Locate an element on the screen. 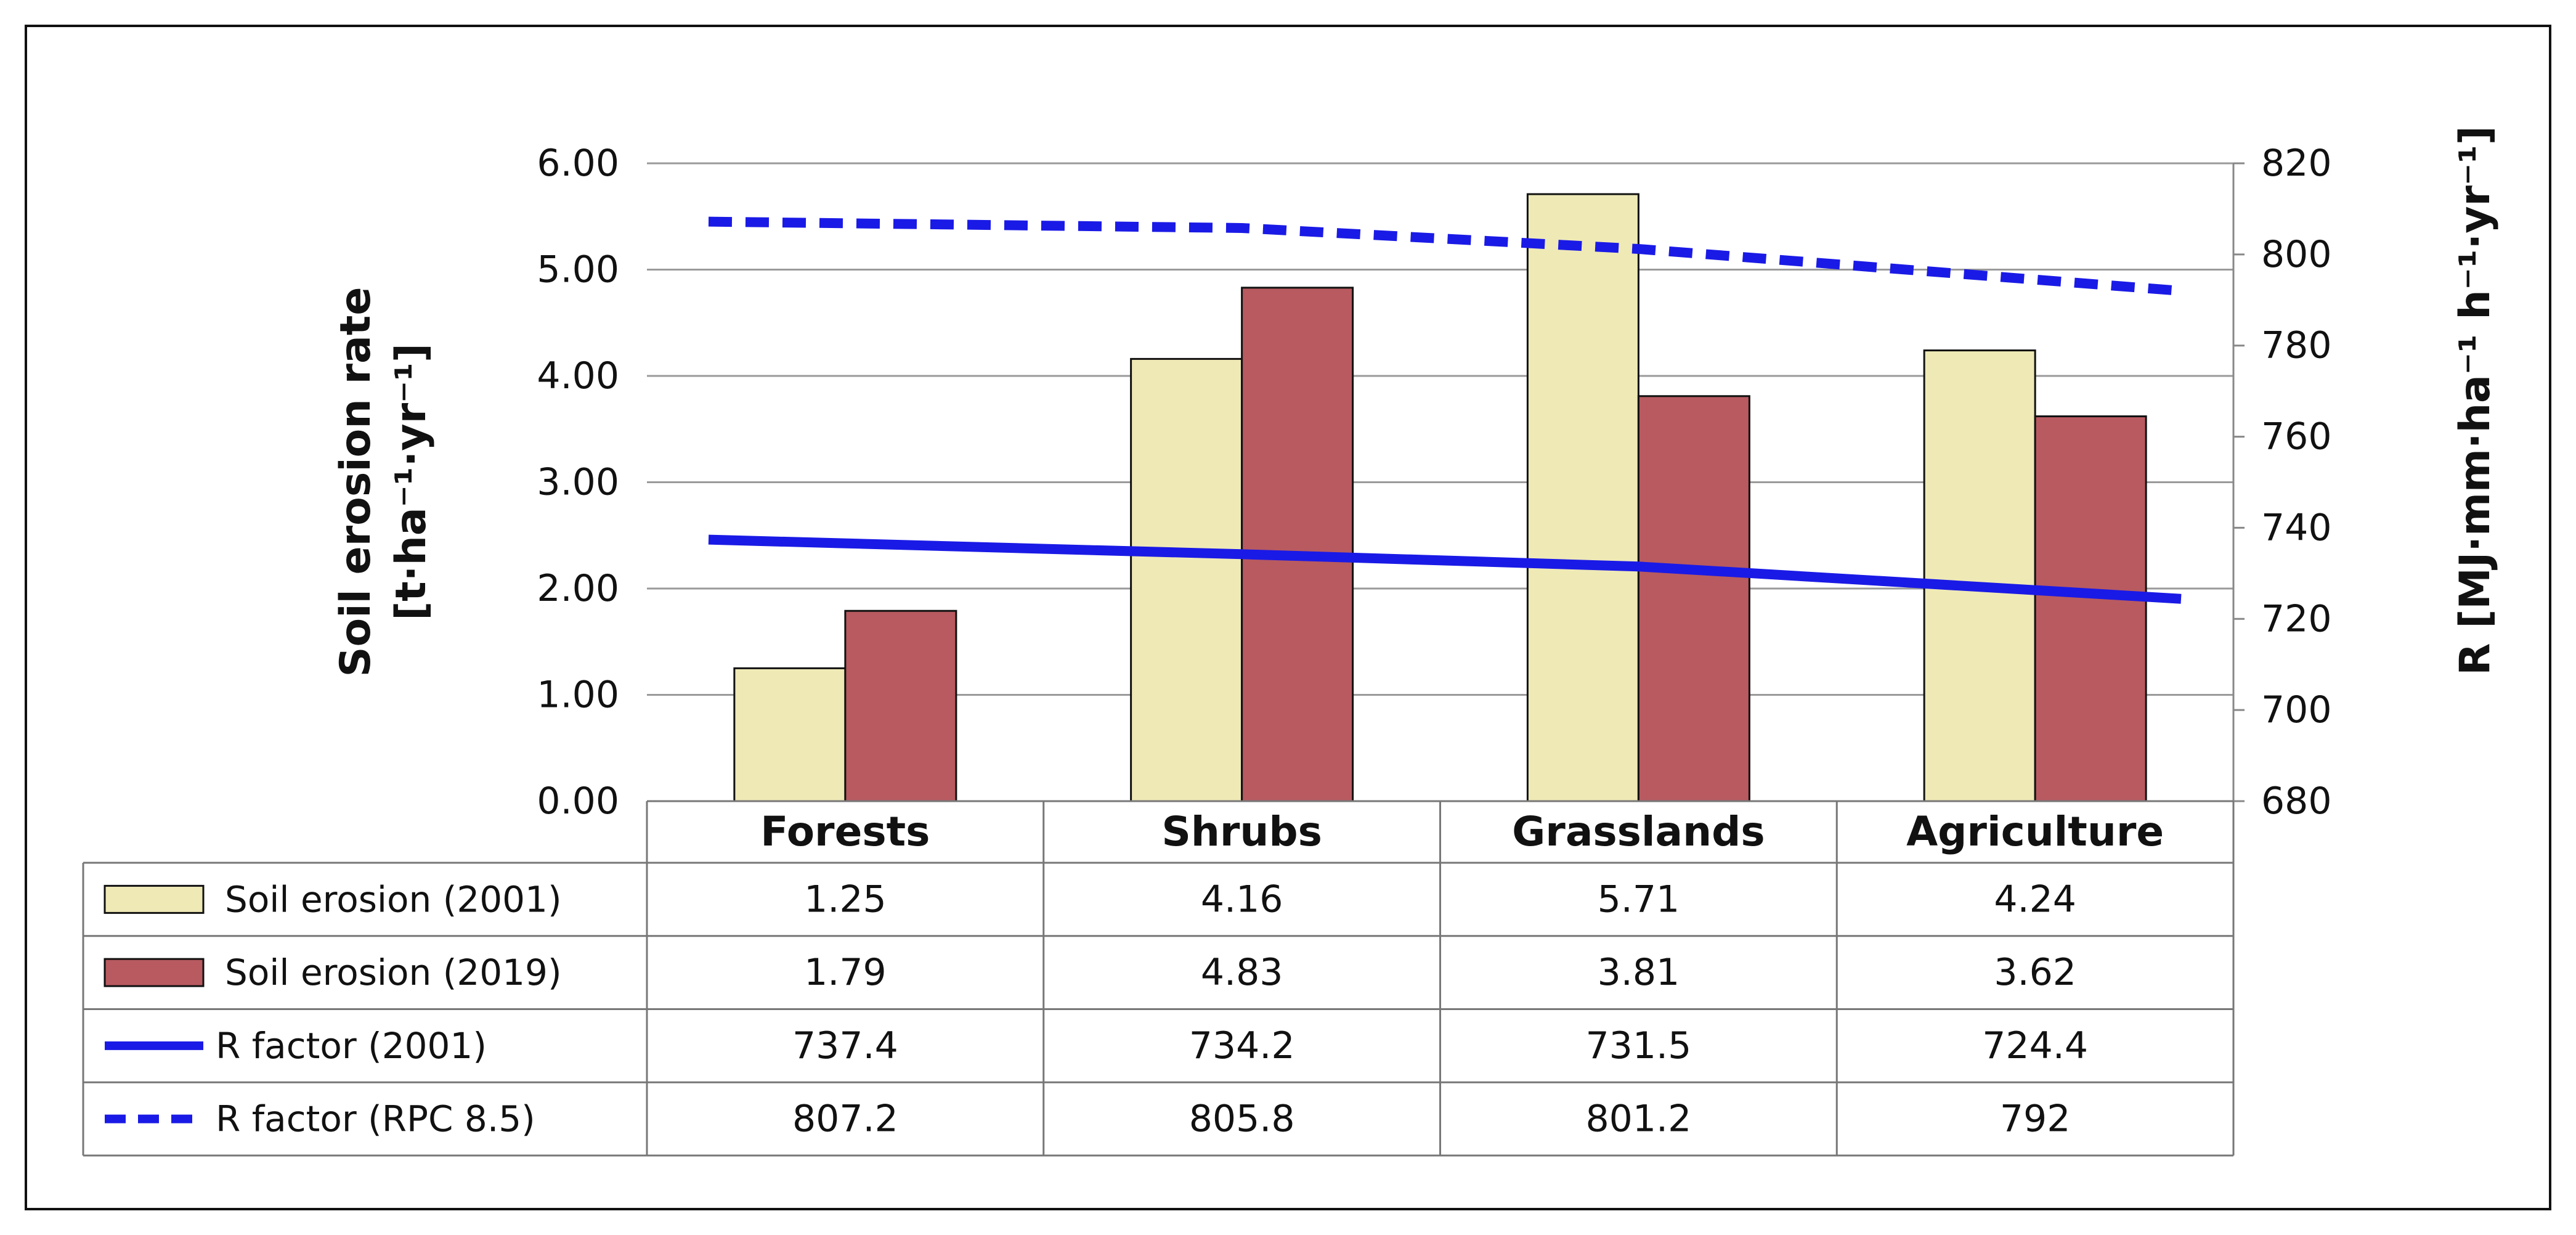 This screenshot has width=2576, height=1235. y2-tick-label: 780 is located at coordinates (2296, 345).